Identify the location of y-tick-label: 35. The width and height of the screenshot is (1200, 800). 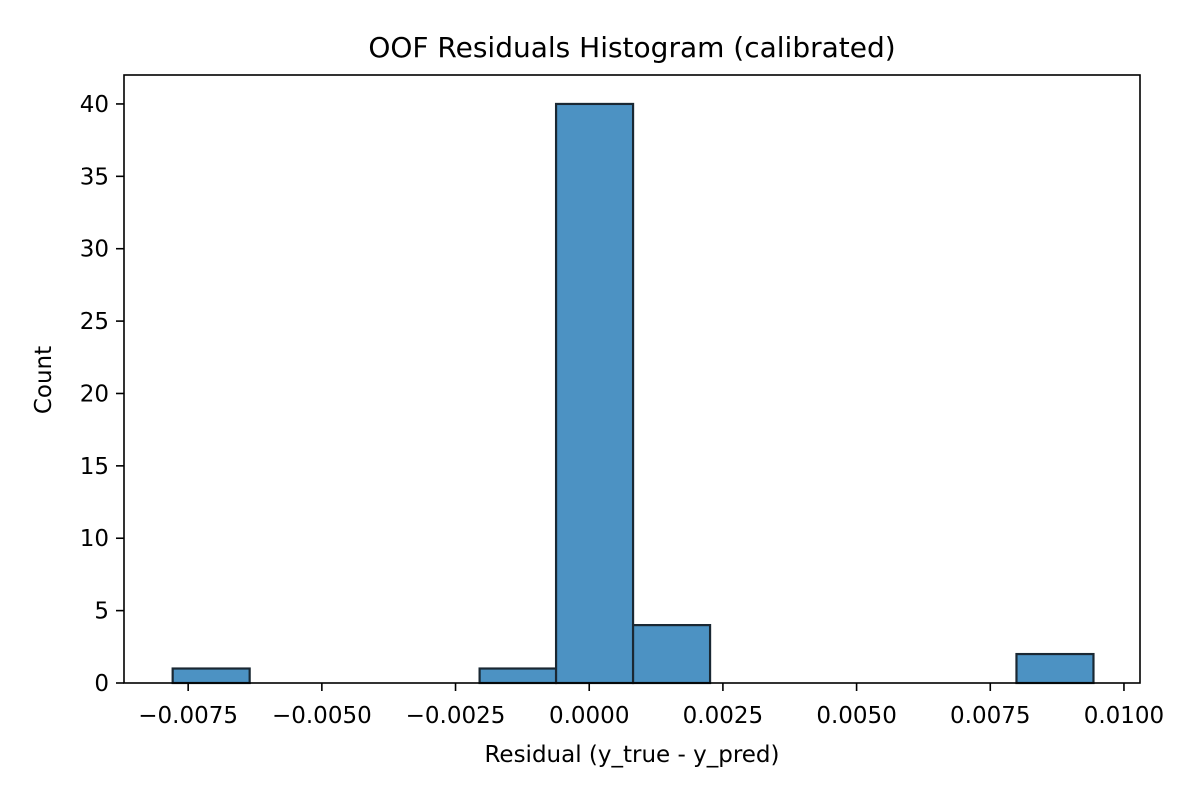
(94, 177).